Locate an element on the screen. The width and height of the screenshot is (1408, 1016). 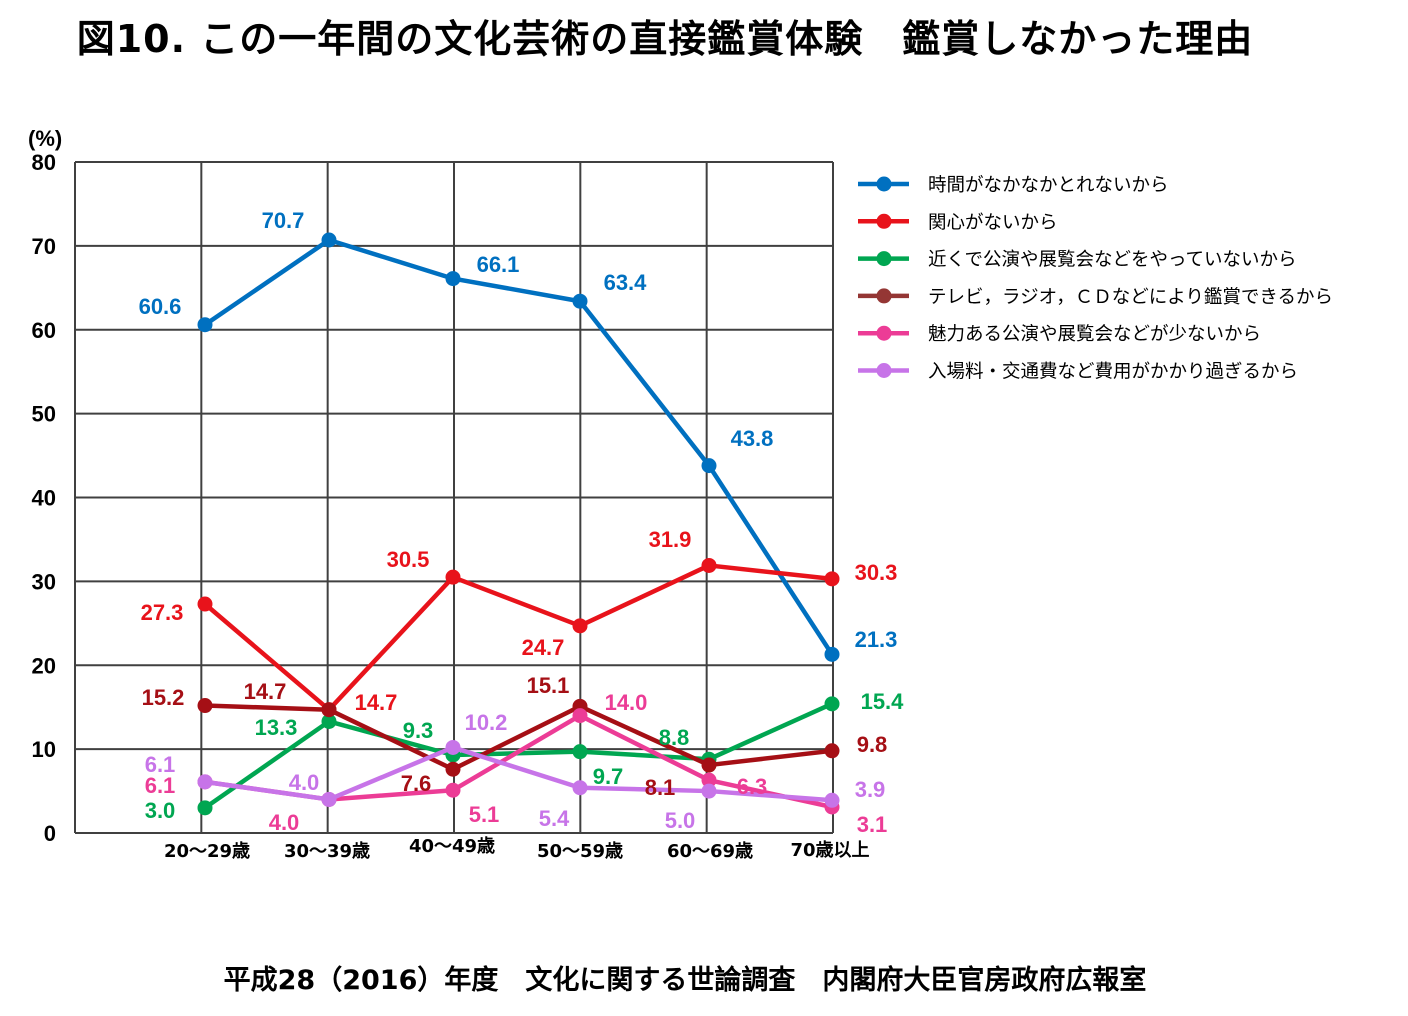
legend-label: 入場料・交通費など費用がかかり過ぎるから is located at coordinates (1113, 372).